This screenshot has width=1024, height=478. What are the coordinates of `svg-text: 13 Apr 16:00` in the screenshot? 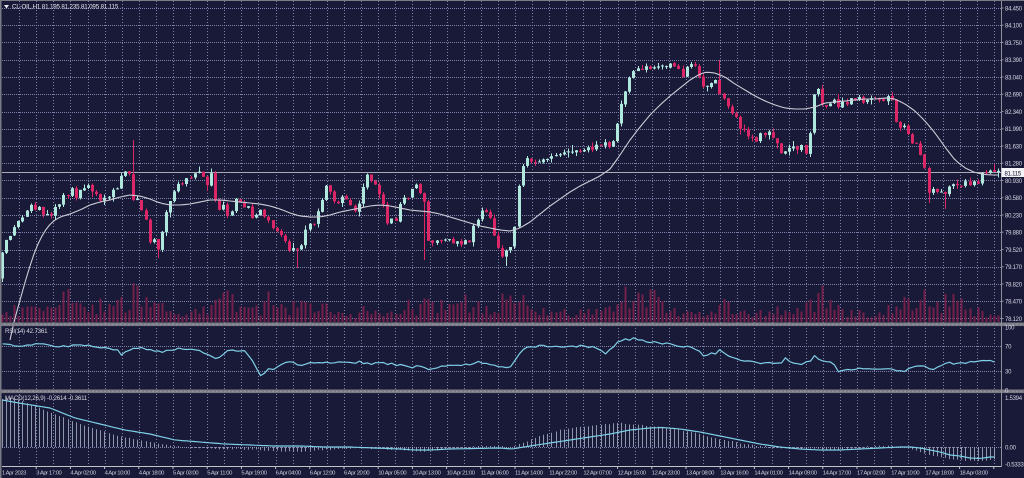 It's located at (734, 474).